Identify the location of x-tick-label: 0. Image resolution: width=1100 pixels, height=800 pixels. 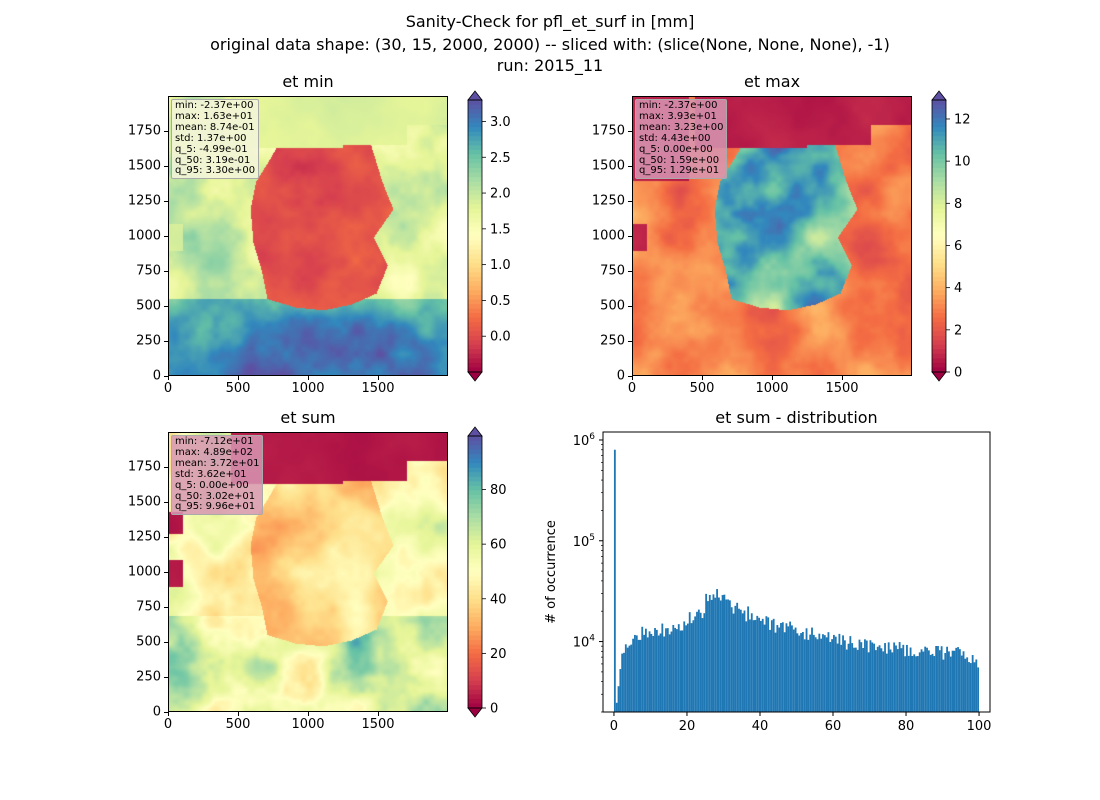
(168, 388).